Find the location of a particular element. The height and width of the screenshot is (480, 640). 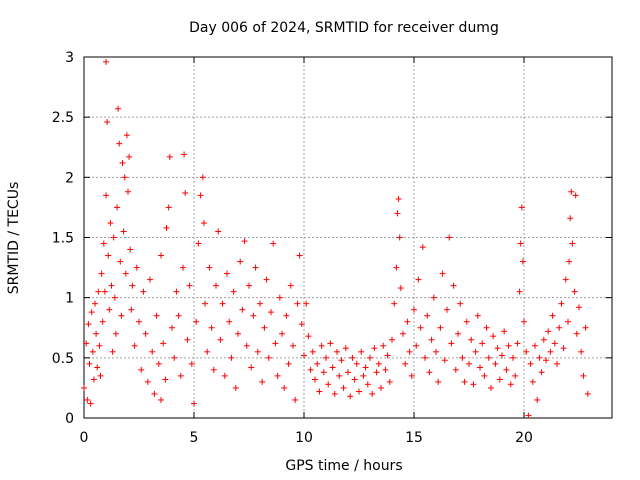

y-axis-label: SRMTID / TECUs is located at coordinates (14, 238).